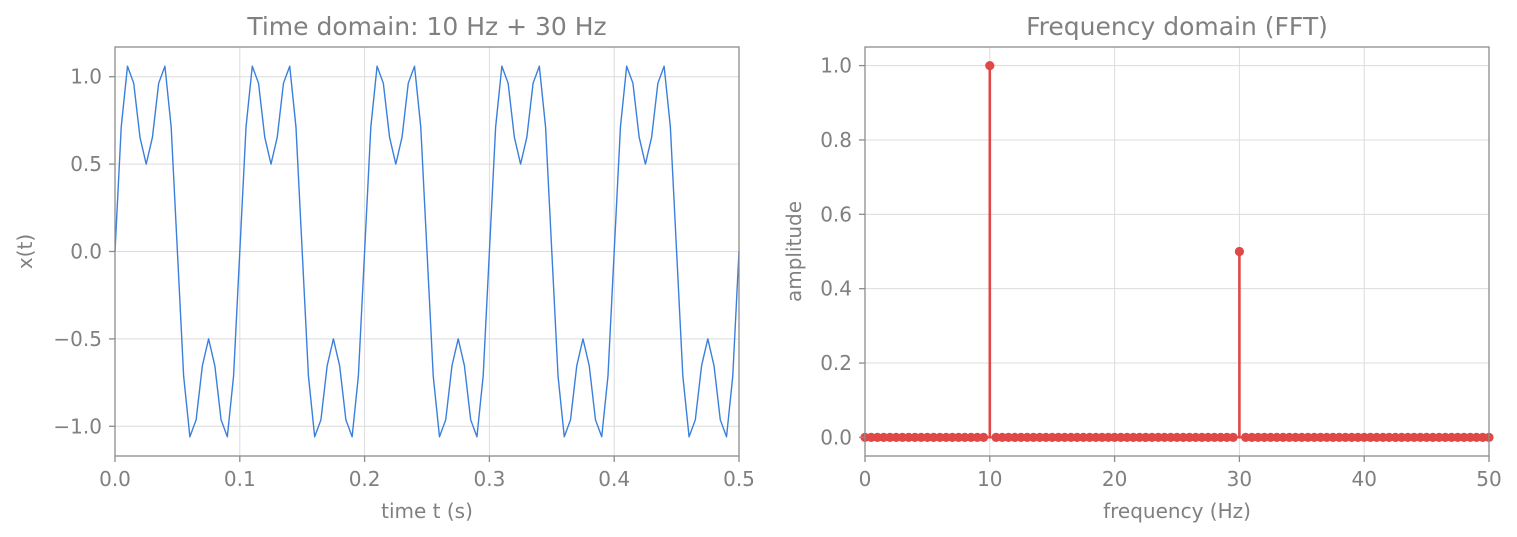 The image size is (1517, 537). What do you see at coordinates (427, 511) in the screenshot?
I see `time-x-axis-label: time t (s)` at bounding box center [427, 511].